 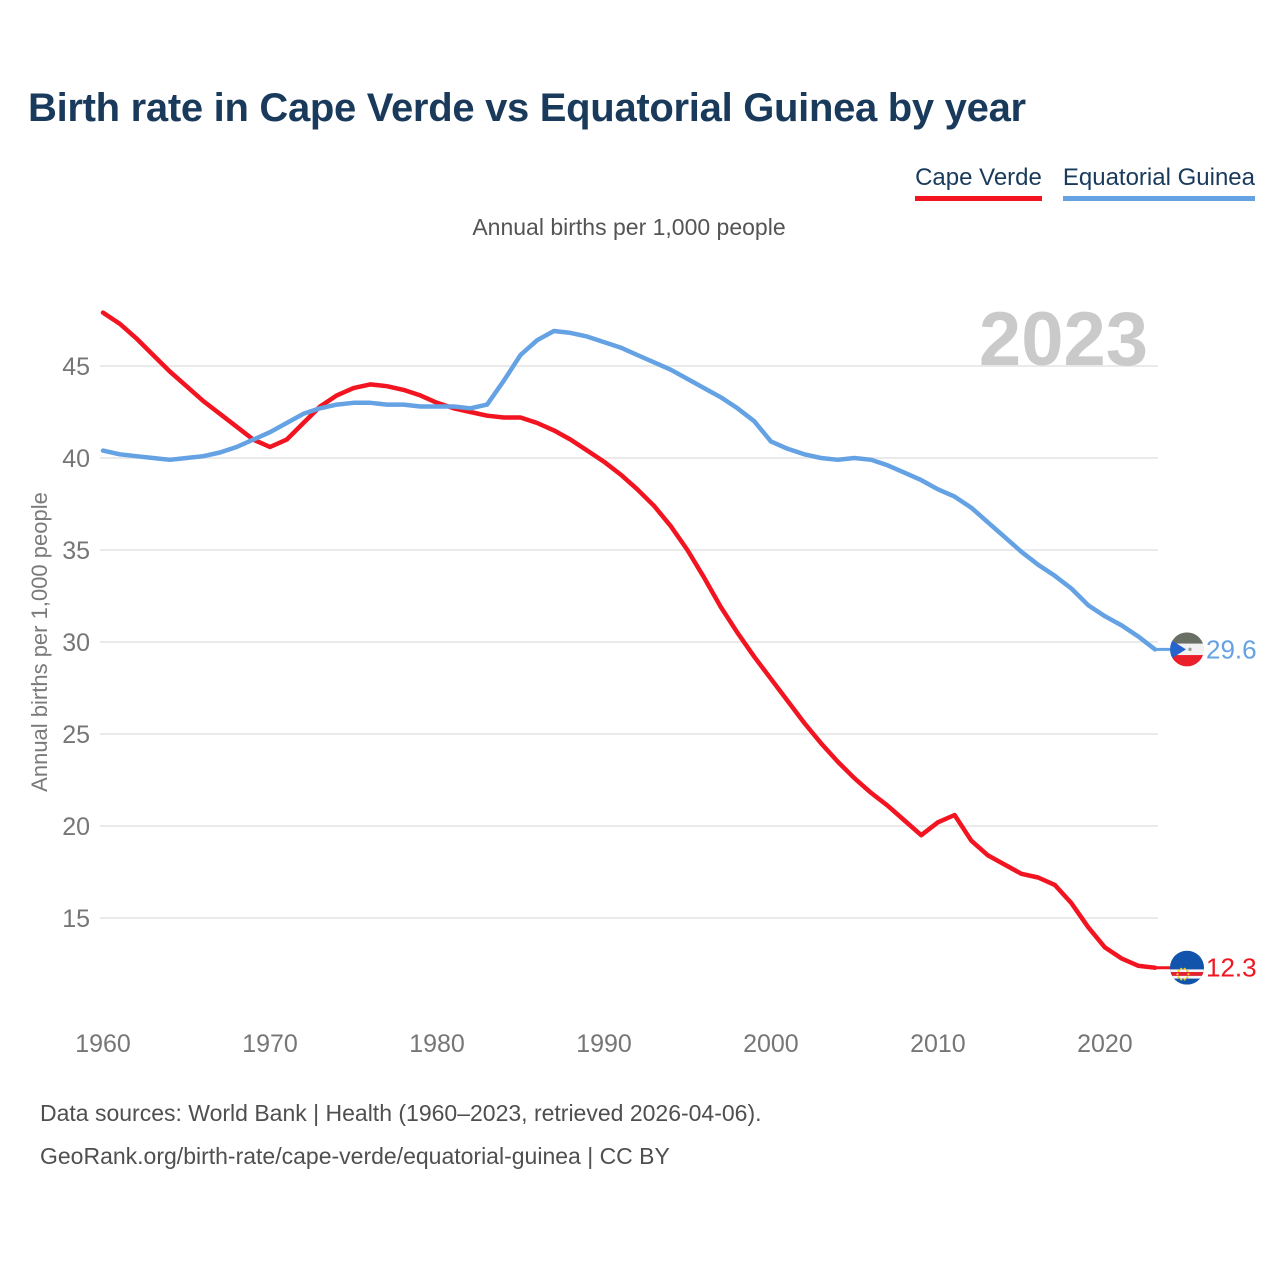 What do you see at coordinates (437, 1044) in the screenshot?
I see `x-tick-1980: 1980` at bounding box center [437, 1044].